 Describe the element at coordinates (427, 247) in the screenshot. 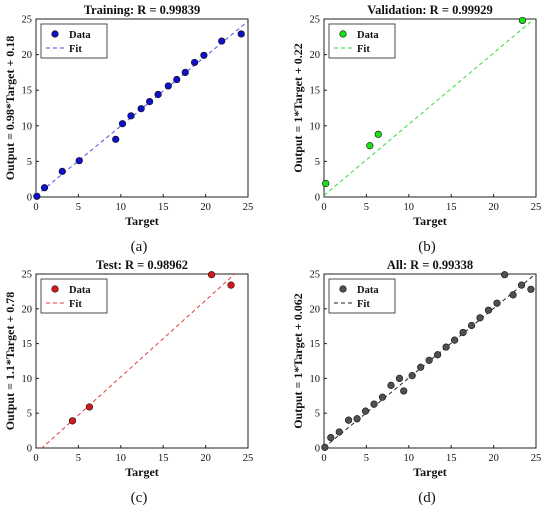

I see `panel-caption: (b)` at that location.